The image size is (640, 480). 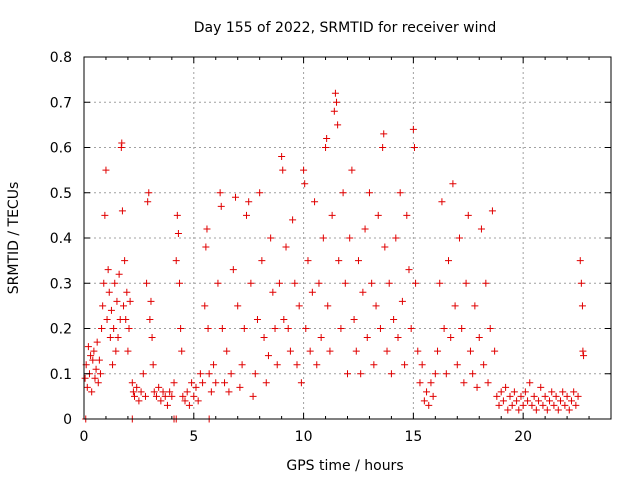 What do you see at coordinates (413, 437) in the screenshot?
I see `x-tick-label: 15` at bounding box center [413, 437].